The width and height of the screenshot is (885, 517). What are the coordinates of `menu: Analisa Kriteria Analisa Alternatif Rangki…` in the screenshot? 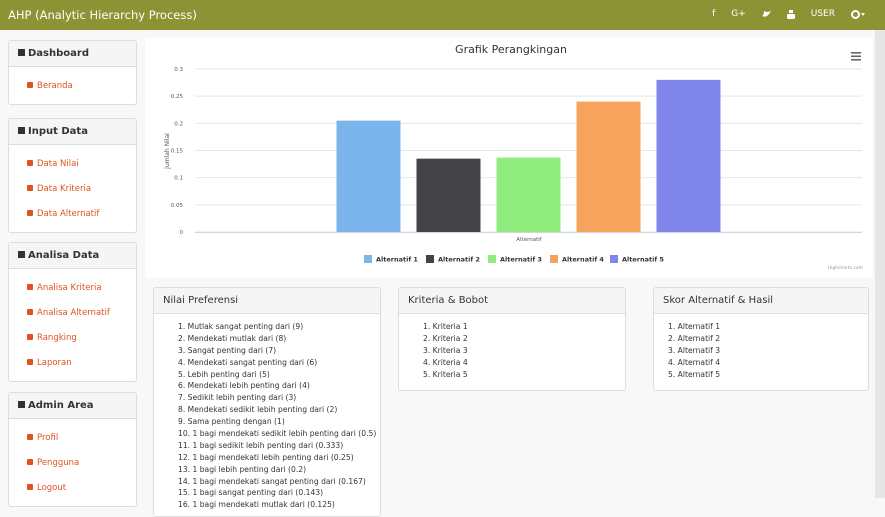 It's located at (72, 322).